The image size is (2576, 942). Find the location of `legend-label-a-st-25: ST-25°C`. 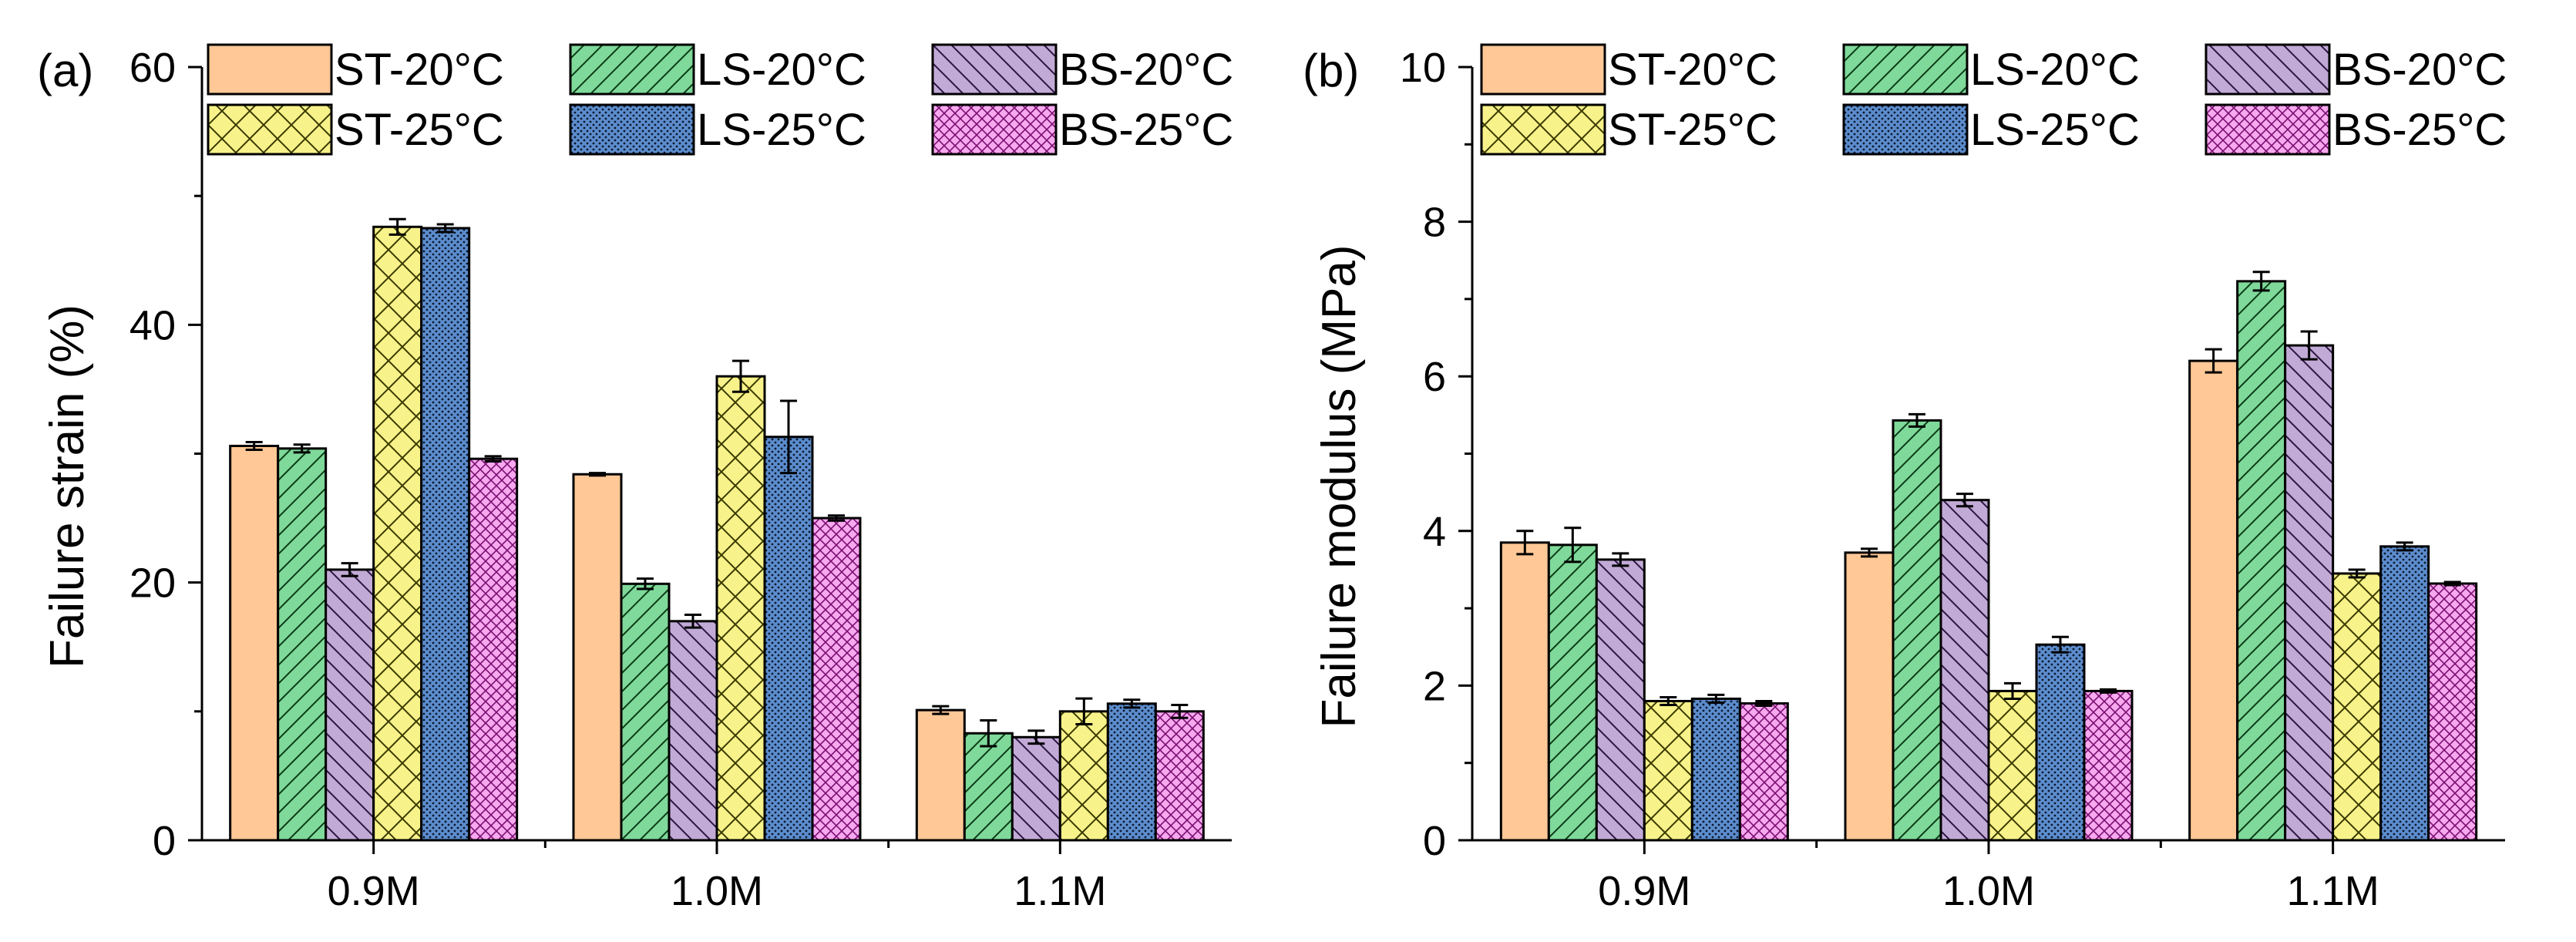

legend-label-a-st-25: ST-25°C is located at coordinates (419, 130).